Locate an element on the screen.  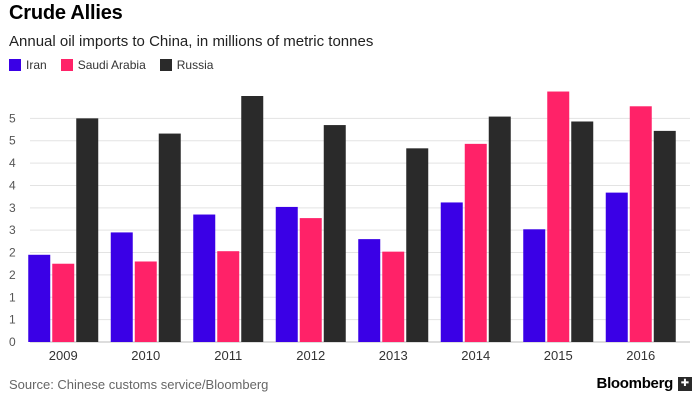
x-tick-label: 2011 is located at coordinates (228, 355).